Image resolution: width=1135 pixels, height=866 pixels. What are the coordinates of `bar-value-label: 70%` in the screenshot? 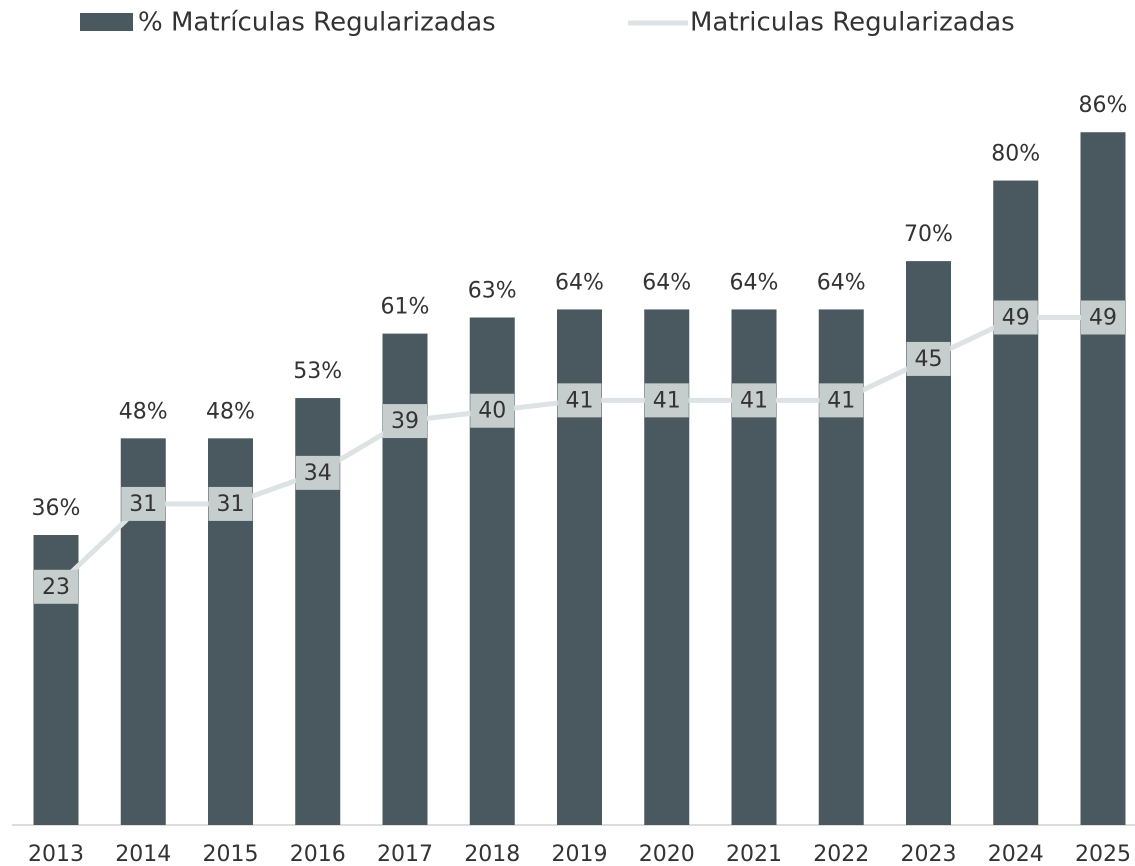 It's located at (928, 234).